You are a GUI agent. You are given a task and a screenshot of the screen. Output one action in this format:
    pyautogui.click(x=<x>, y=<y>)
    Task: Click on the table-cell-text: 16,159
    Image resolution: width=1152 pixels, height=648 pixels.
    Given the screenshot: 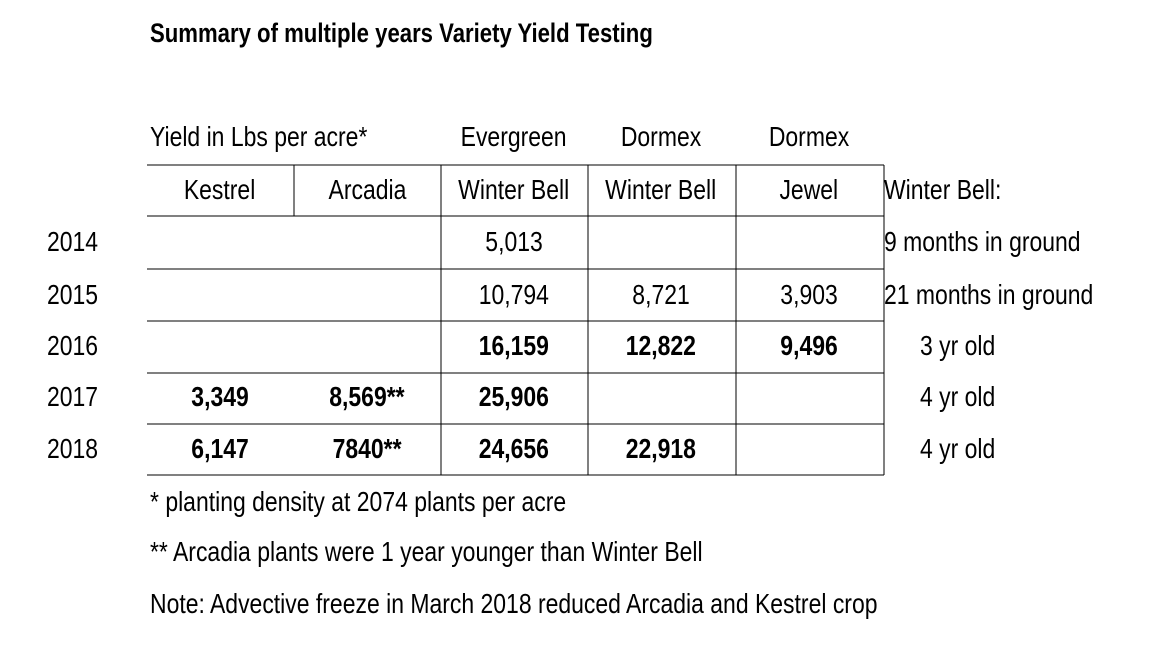 What is the action you would take?
    pyautogui.click(x=514, y=345)
    